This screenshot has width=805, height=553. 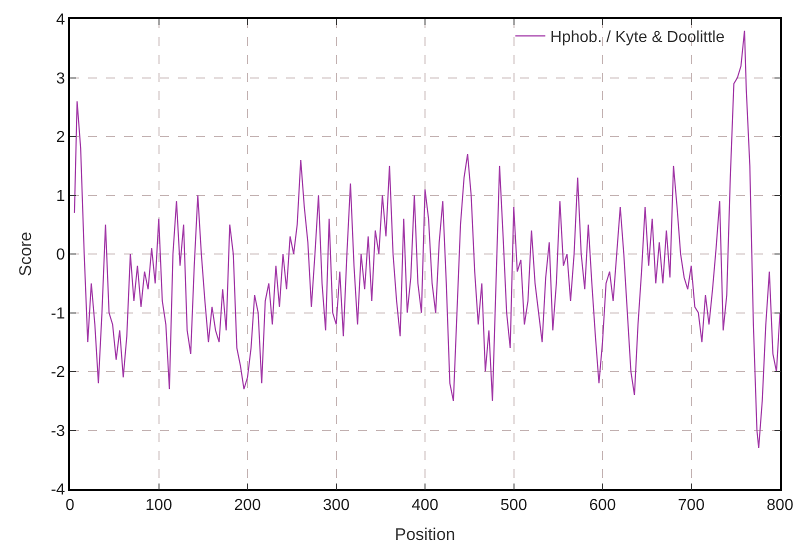 I want to click on y-tick-label: 0, so click(x=61, y=255).